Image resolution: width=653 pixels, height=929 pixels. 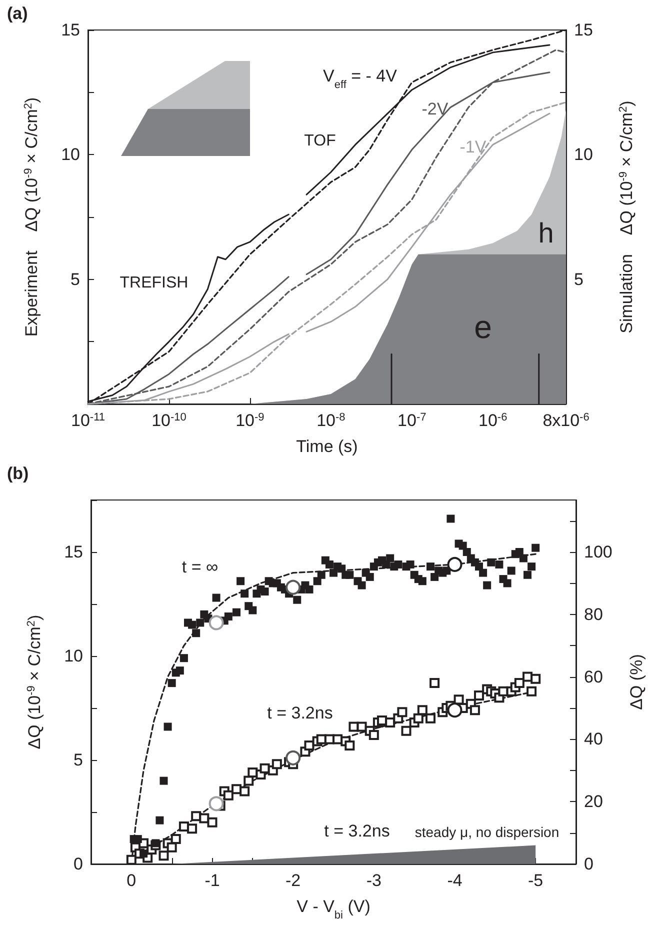 I want to click on annotation: -1V, so click(x=473, y=147).